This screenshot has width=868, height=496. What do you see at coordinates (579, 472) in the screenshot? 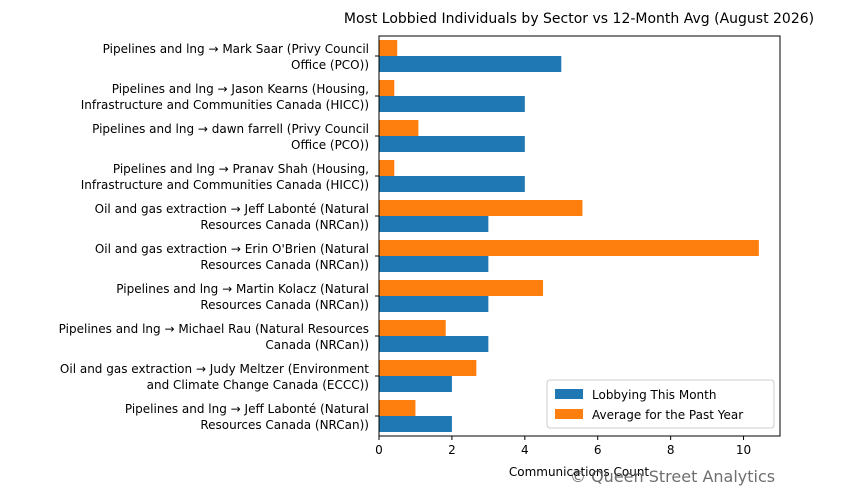
I see `x-axis-label: Communications Count` at bounding box center [579, 472].